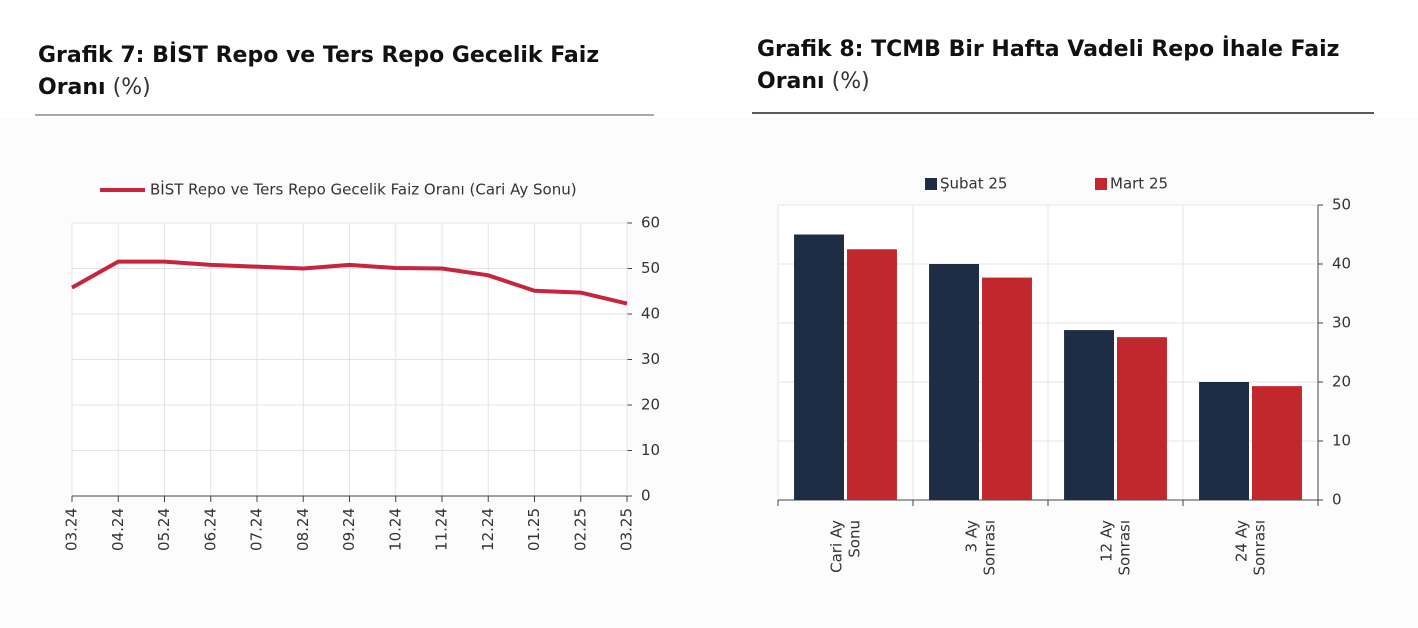 The width and height of the screenshot is (1418, 628). I want to click on y-tick-label: 60, so click(650, 223).